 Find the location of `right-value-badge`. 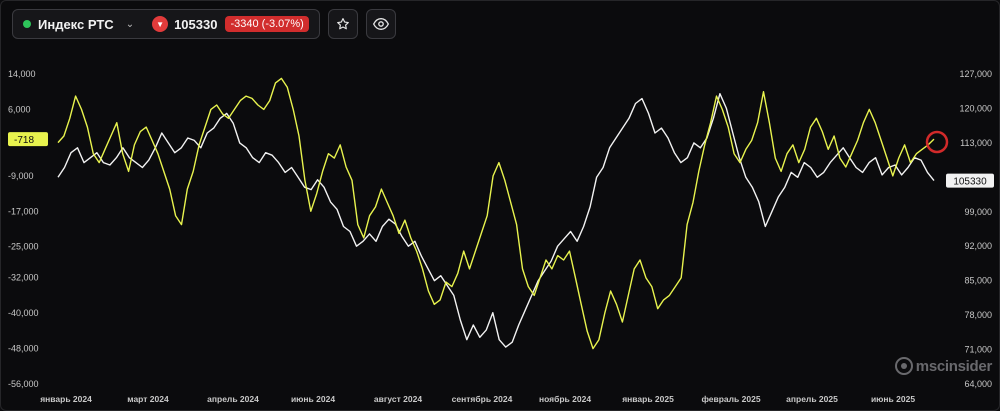

right-value-badge is located at coordinates (970, 180).